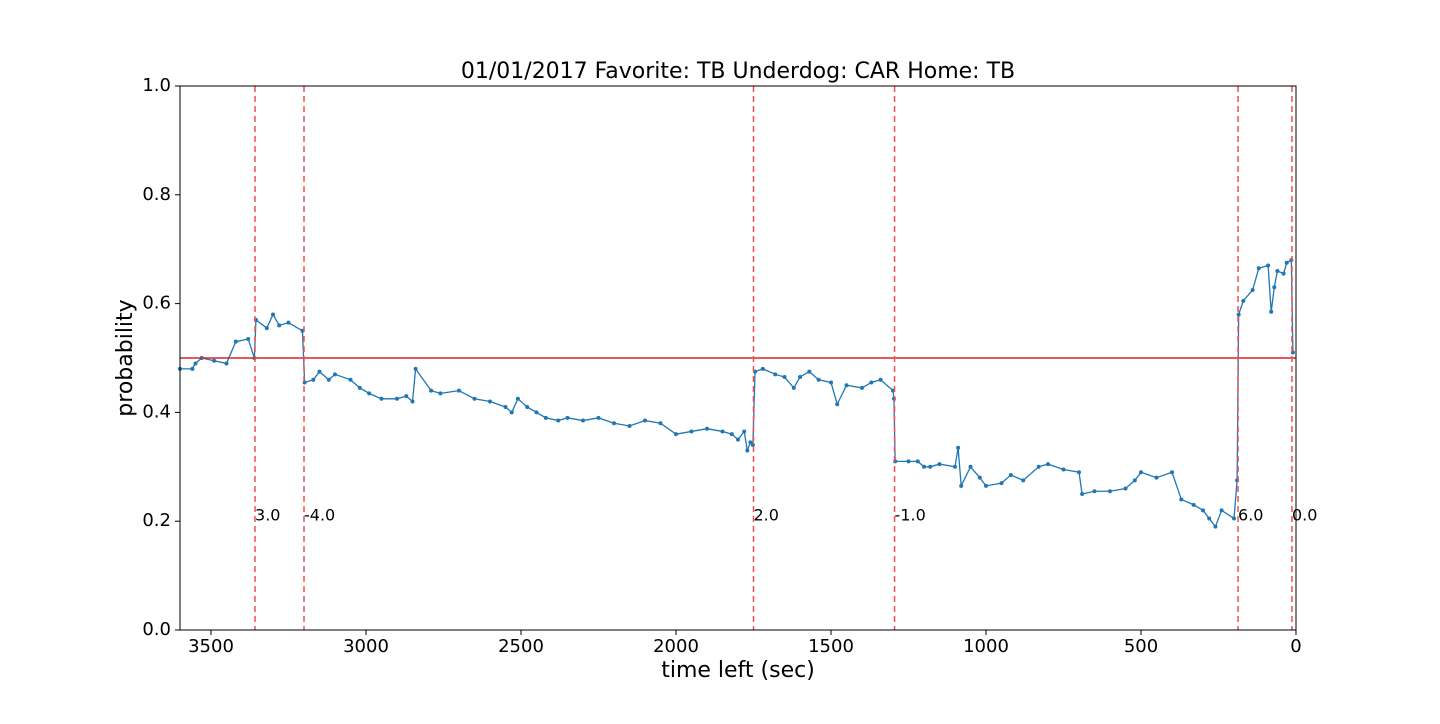 This screenshot has width=1440, height=724. I want to click on y-tick-label: 0.0, so click(156, 629).